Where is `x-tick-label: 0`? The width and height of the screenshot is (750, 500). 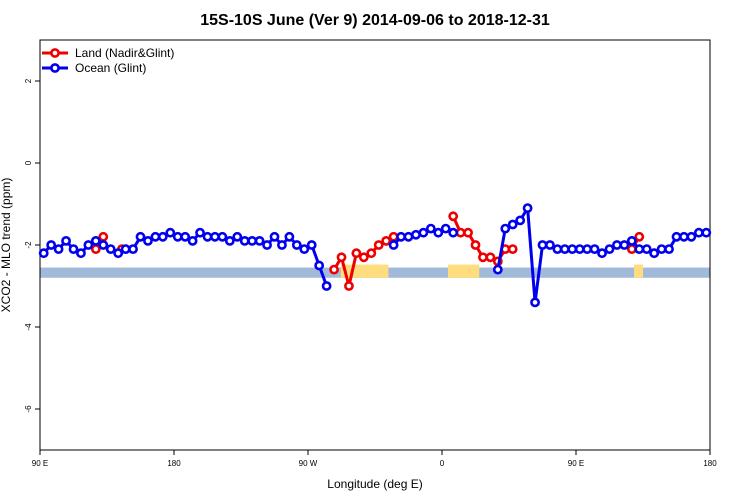
x-tick-label: 0 is located at coordinates (442, 463).